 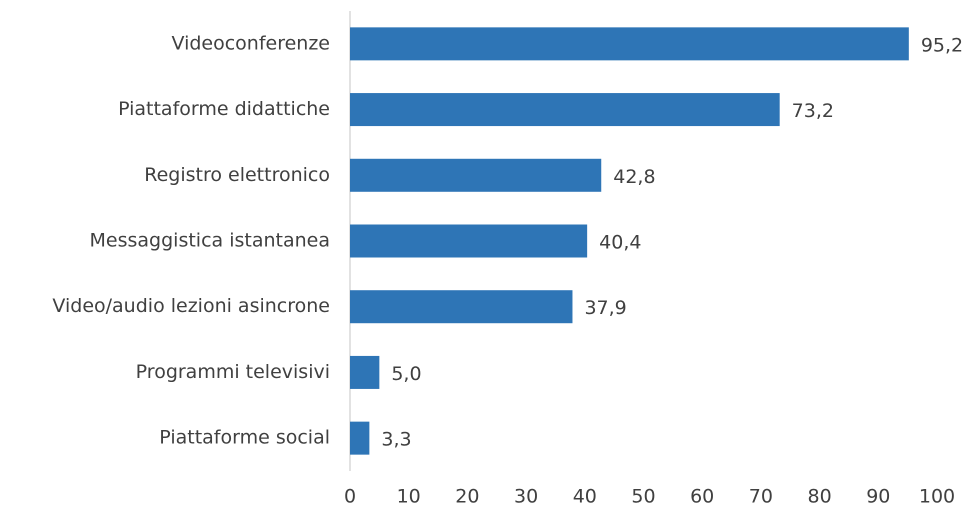 What do you see at coordinates (250, 43) in the screenshot?
I see `y-tick-label: Videoconferenze` at bounding box center [250, 43].